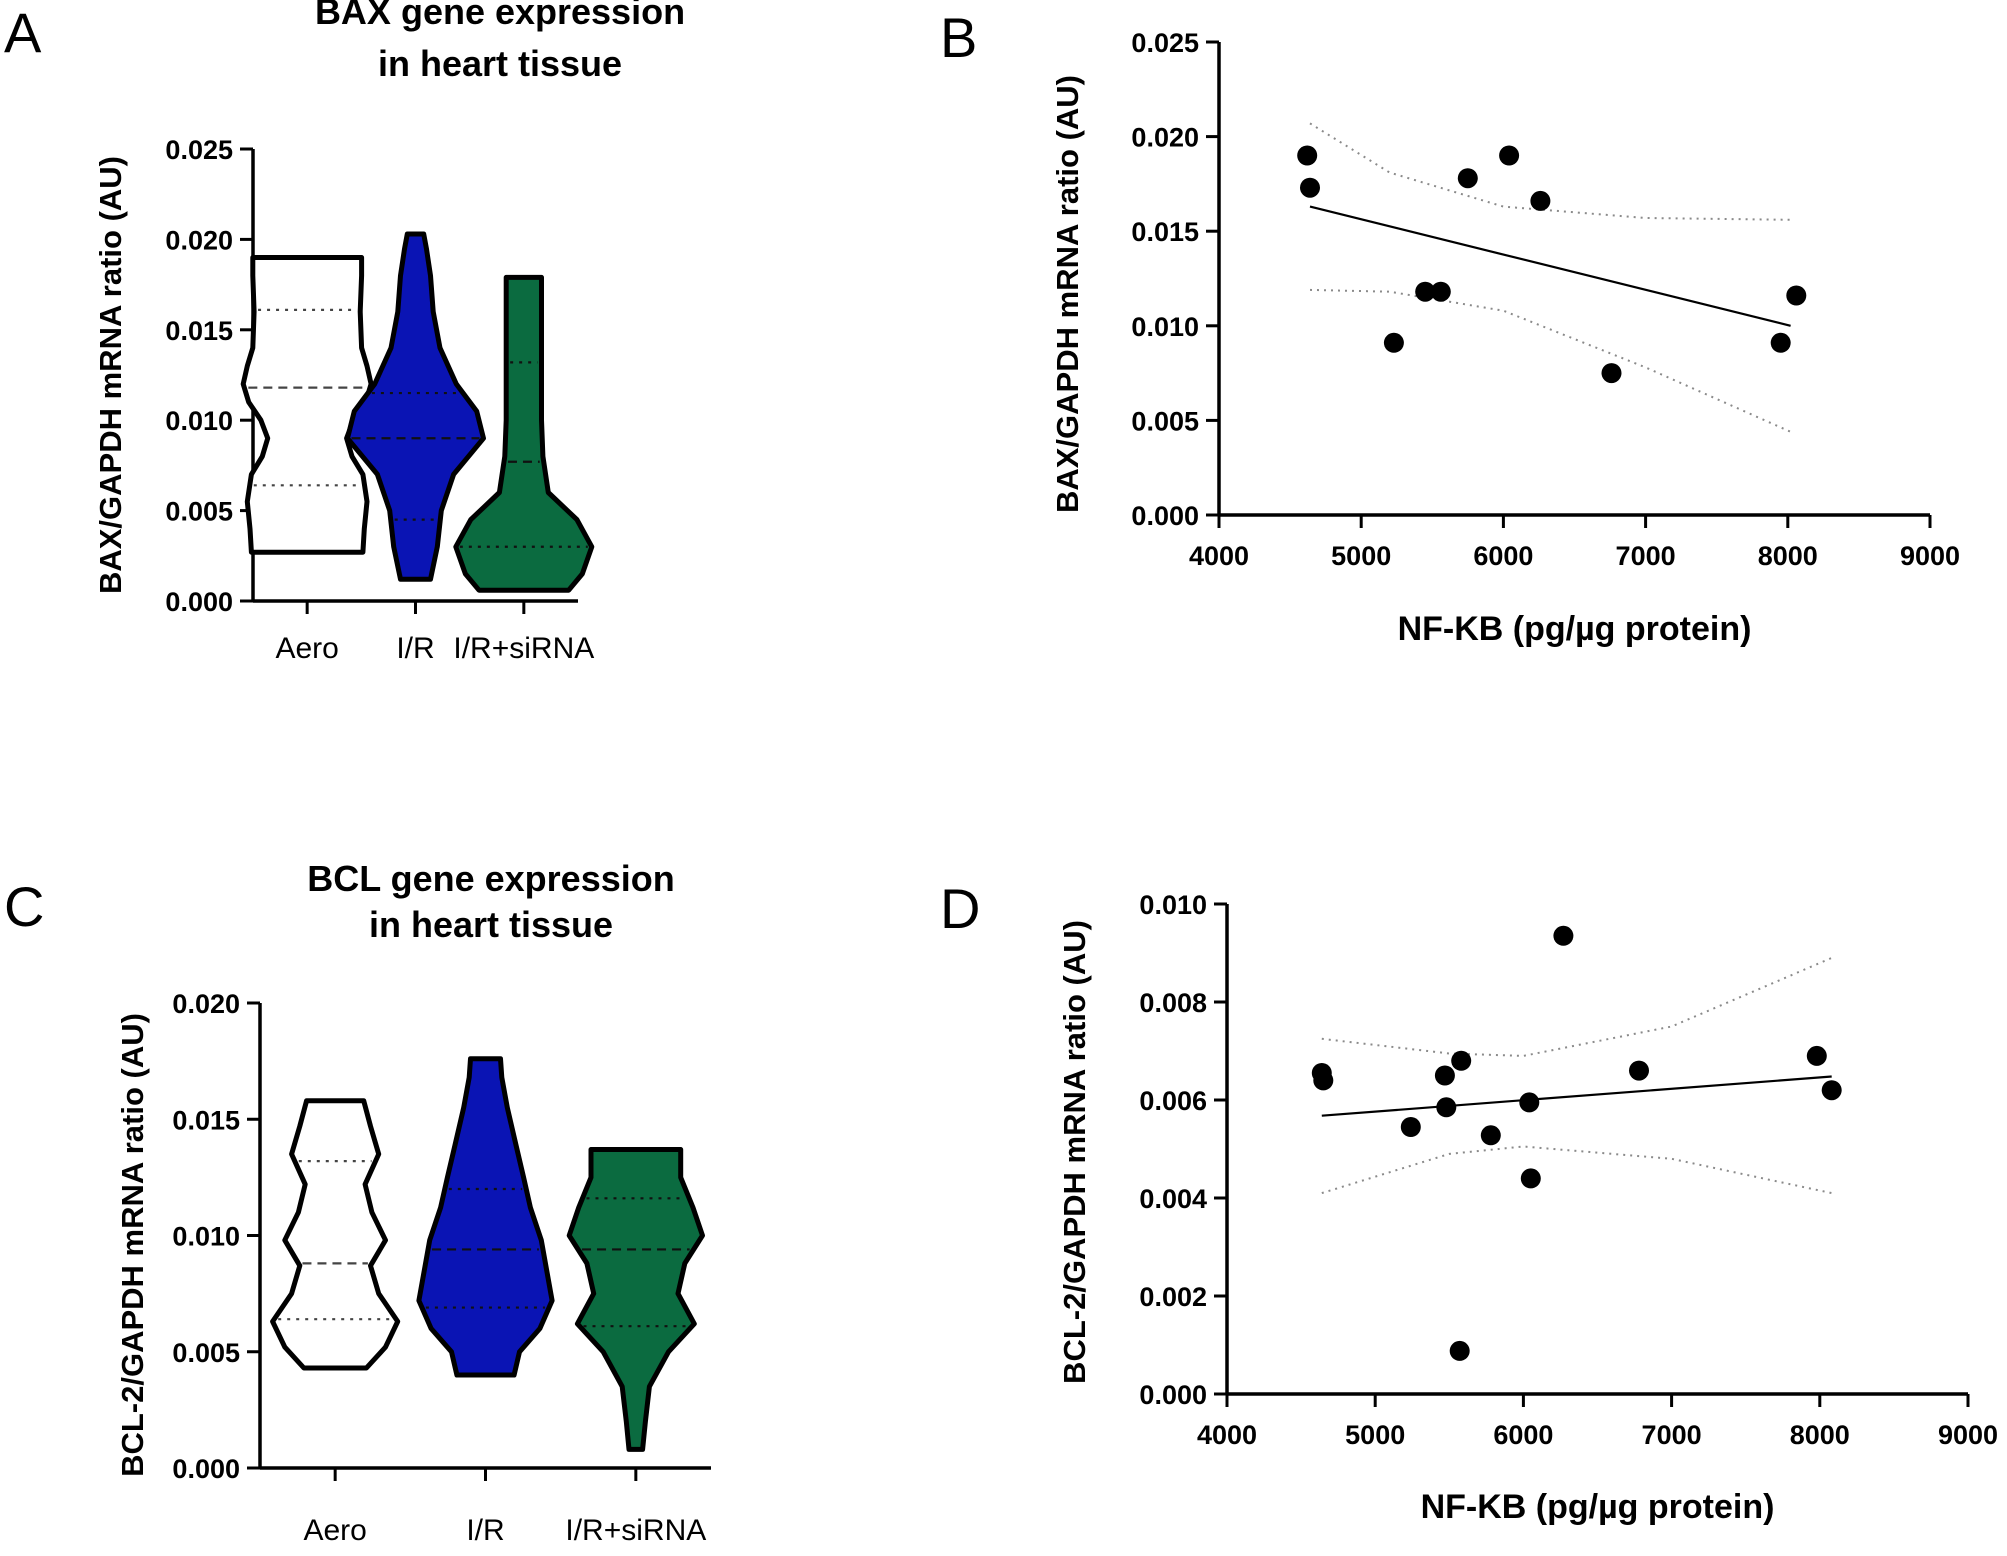 The image size is (2007, 1556). Describe the element at coordinates (1173, 1101) in the screenshot. I see `y-tick-label: 0.006` at that location.